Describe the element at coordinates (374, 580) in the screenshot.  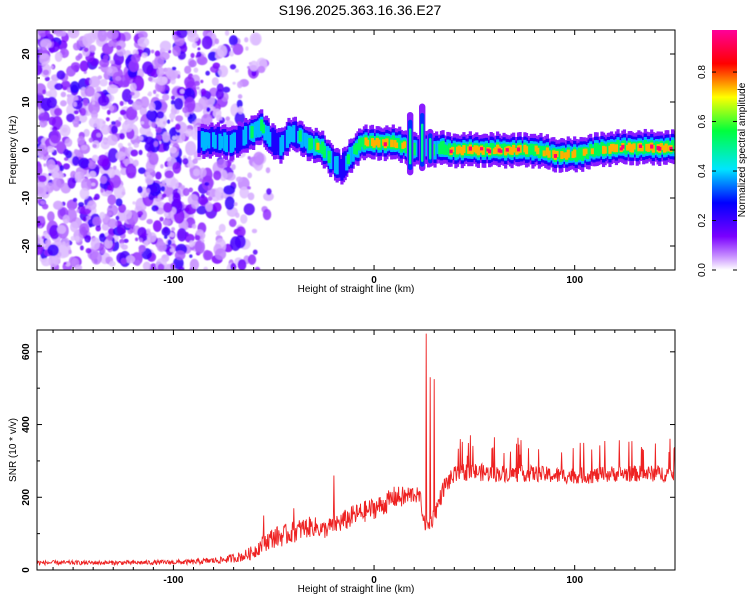
I see `snr-xtick-label: 0` at that location.